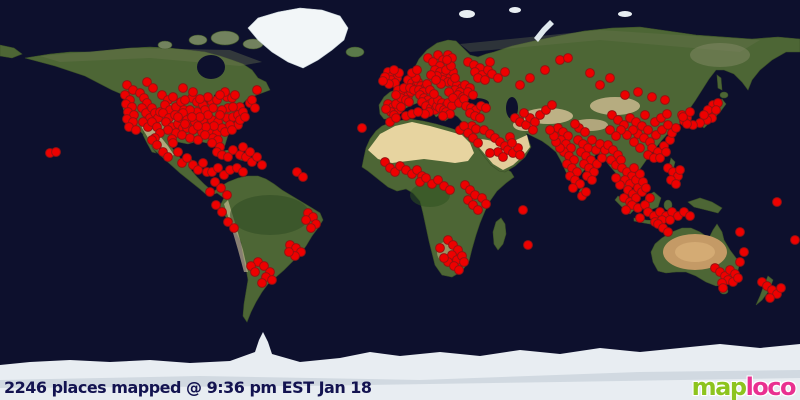 This screenshot has width=800, height=400. Describe the element at coordinates (400, 379) in the screenshot. I see `antarctica-shading` at that location.